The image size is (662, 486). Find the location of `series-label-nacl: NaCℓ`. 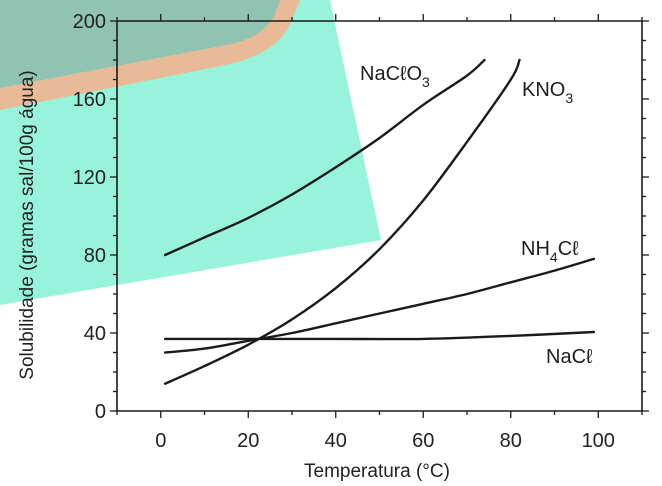

series-label-nacl: NaCℓ is located at coordinates (569, 357).